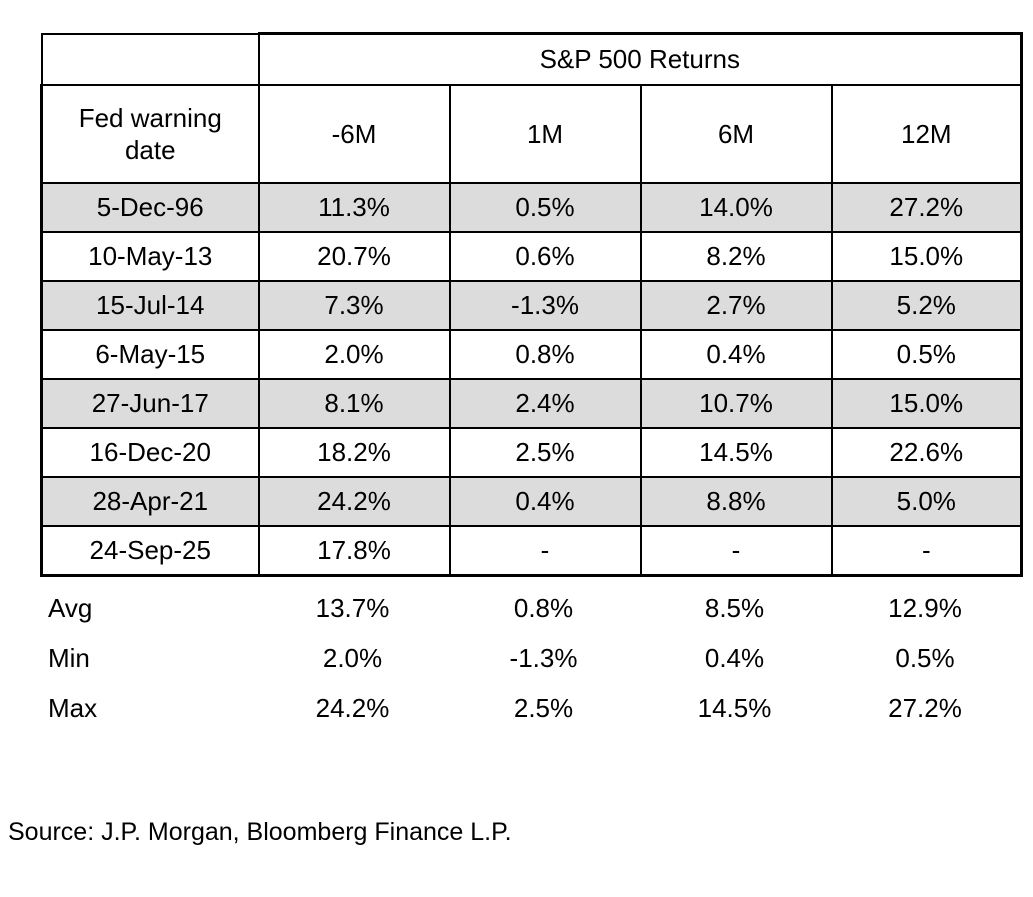  I want to click on summary-row-min: Min 2.0% -1.3% 0.4% 0.5%, so click(530, 658).